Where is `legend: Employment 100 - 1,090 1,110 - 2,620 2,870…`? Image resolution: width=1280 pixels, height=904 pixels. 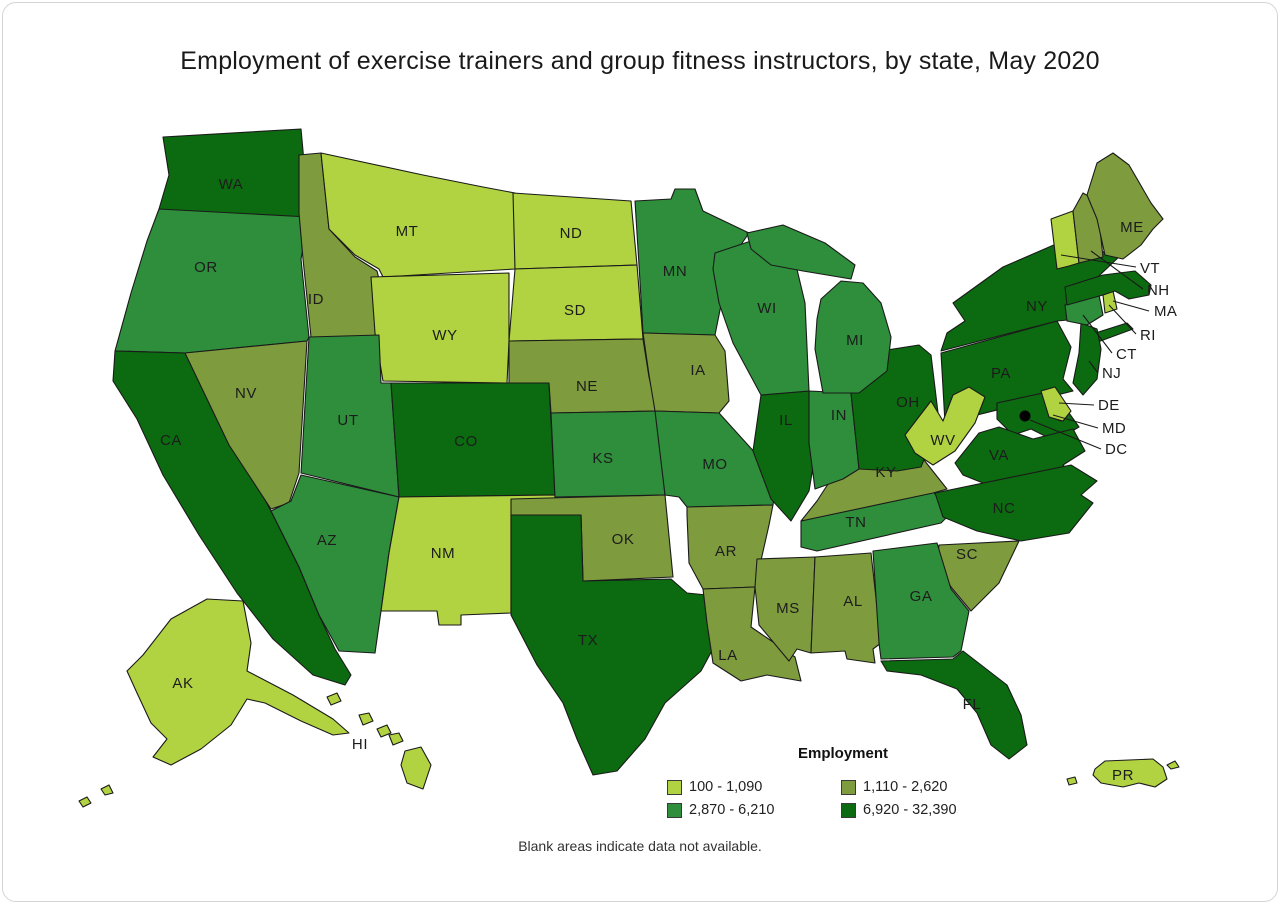 legend: Employment 100 - 1,090 1,110 - 2,620 2,870… is located at coordinates (843, 781).